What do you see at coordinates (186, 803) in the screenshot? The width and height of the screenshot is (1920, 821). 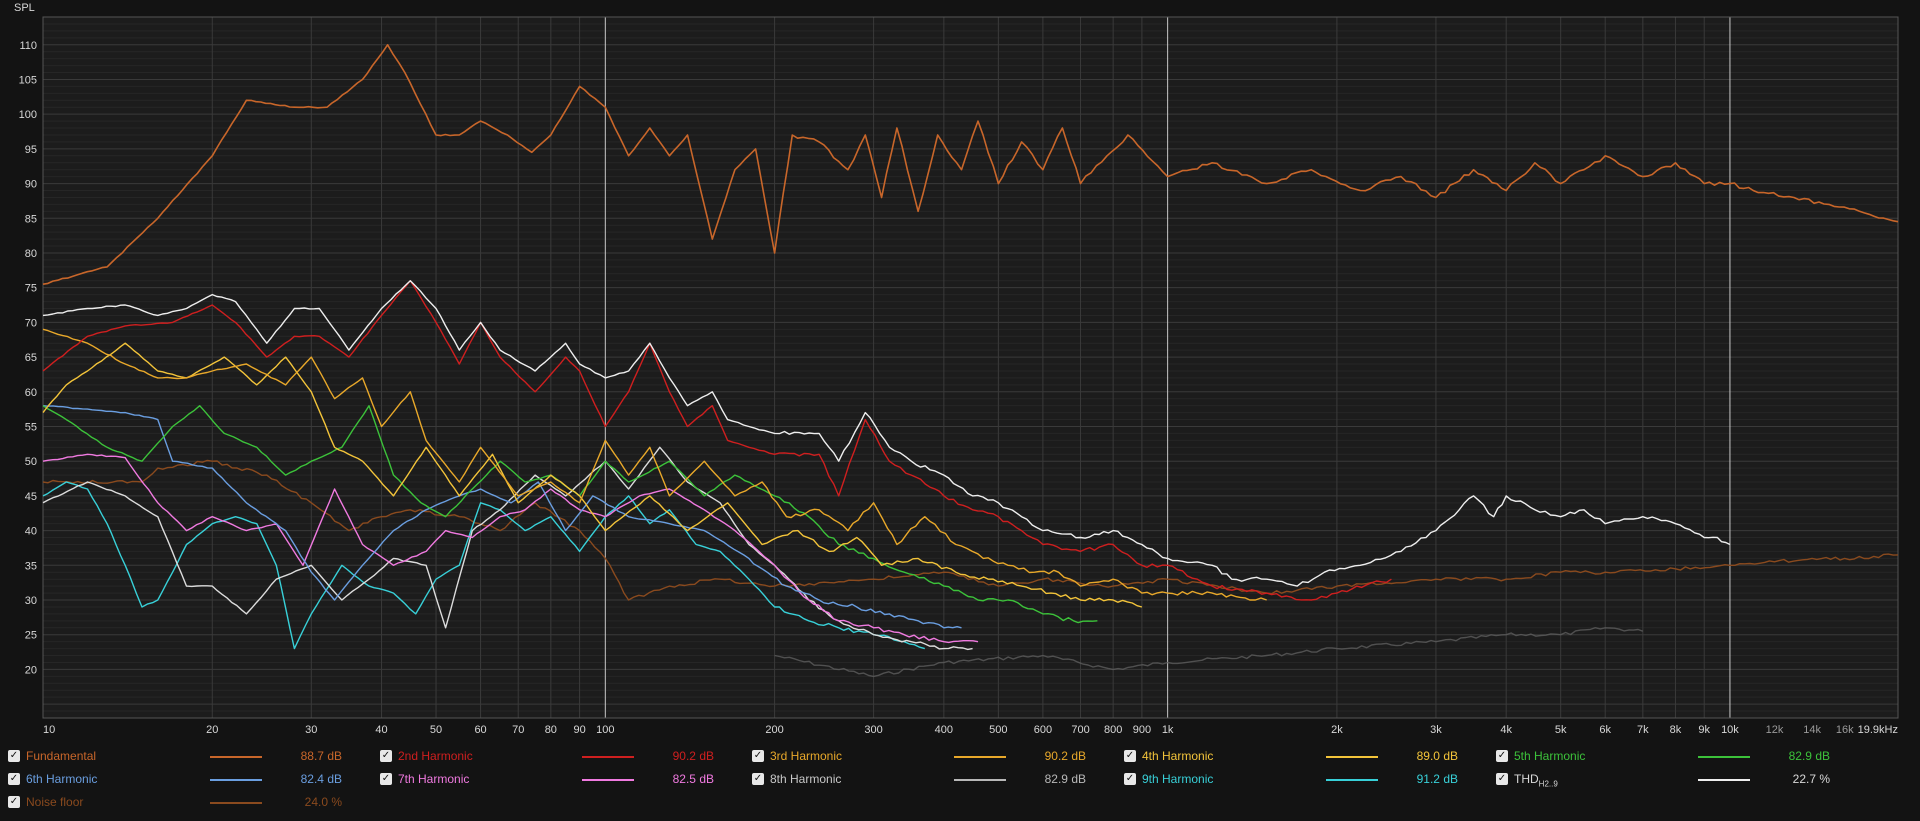 I see `legend-item: ✓ Noise floor 24.0 %` at bounding box center [186, 803].